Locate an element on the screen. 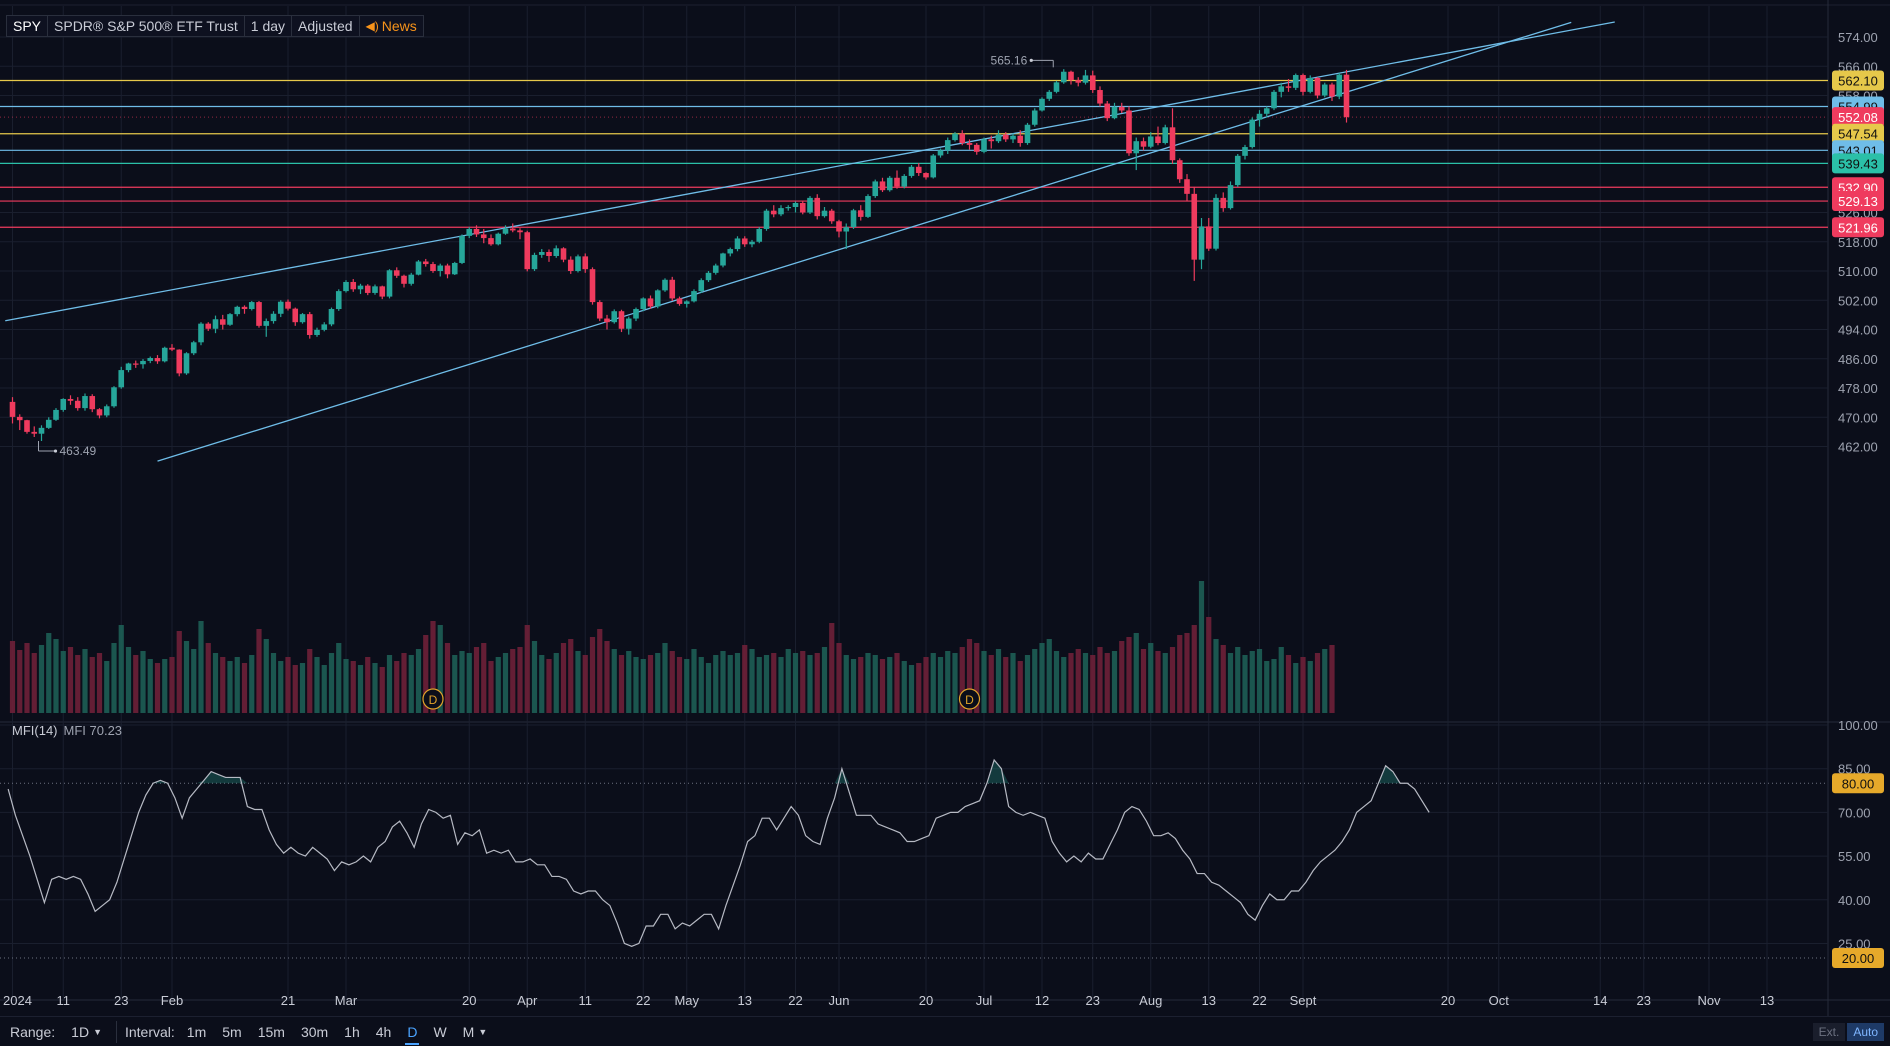  interval-button-30m: 30m is located at coordinates (314, 1032).